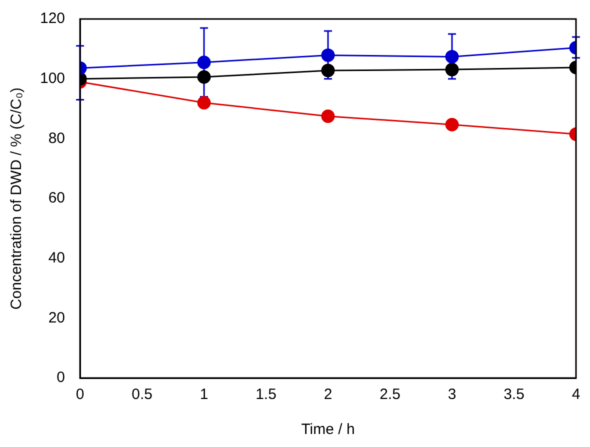 The image size is (590, 447). What do you see at coordinates (57, 317) in the screenshot?
I see `y-tick-label: 20` at bounding box center [57, 317].